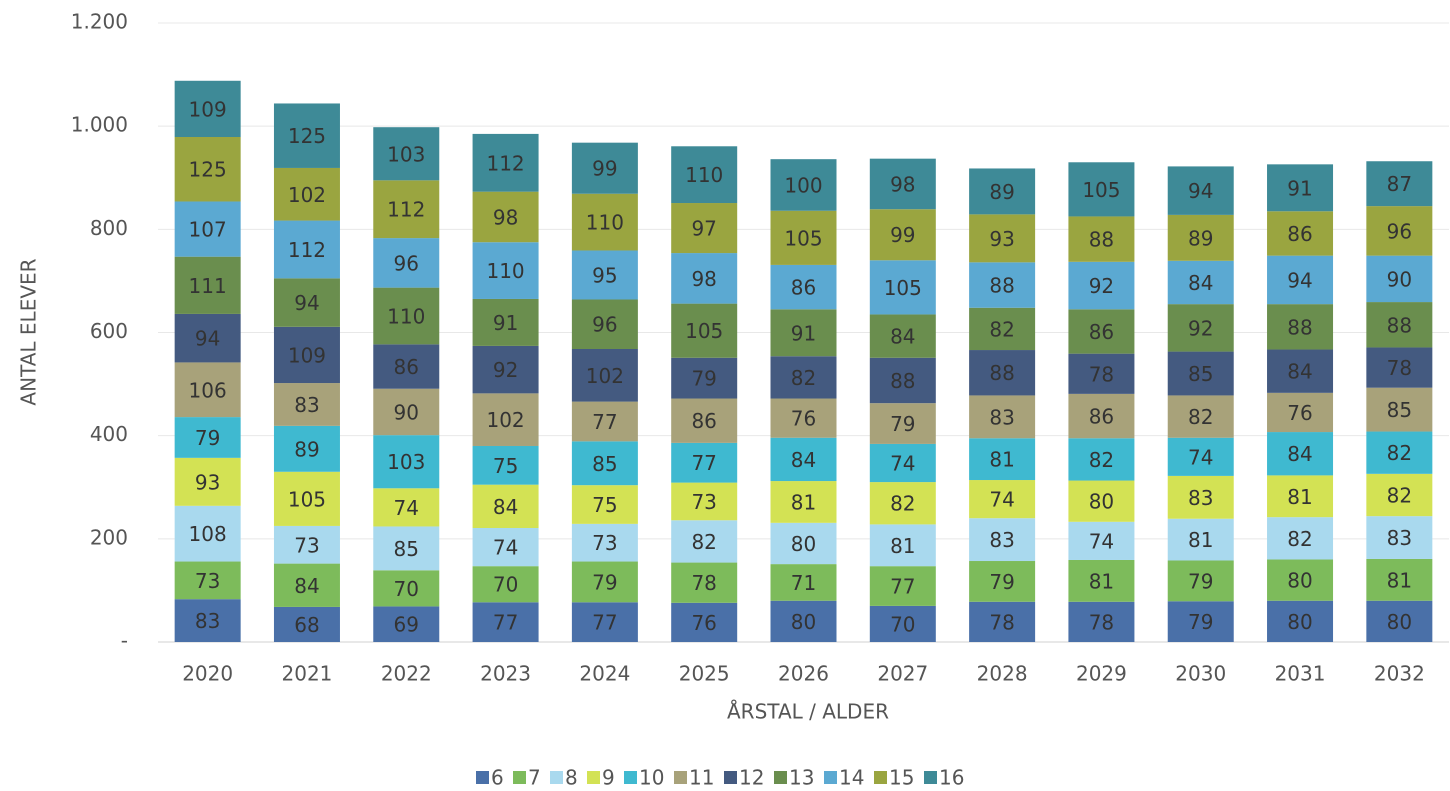 The image size is (1450, 791). I want to click on legend-label: 13, so click(801, 778).